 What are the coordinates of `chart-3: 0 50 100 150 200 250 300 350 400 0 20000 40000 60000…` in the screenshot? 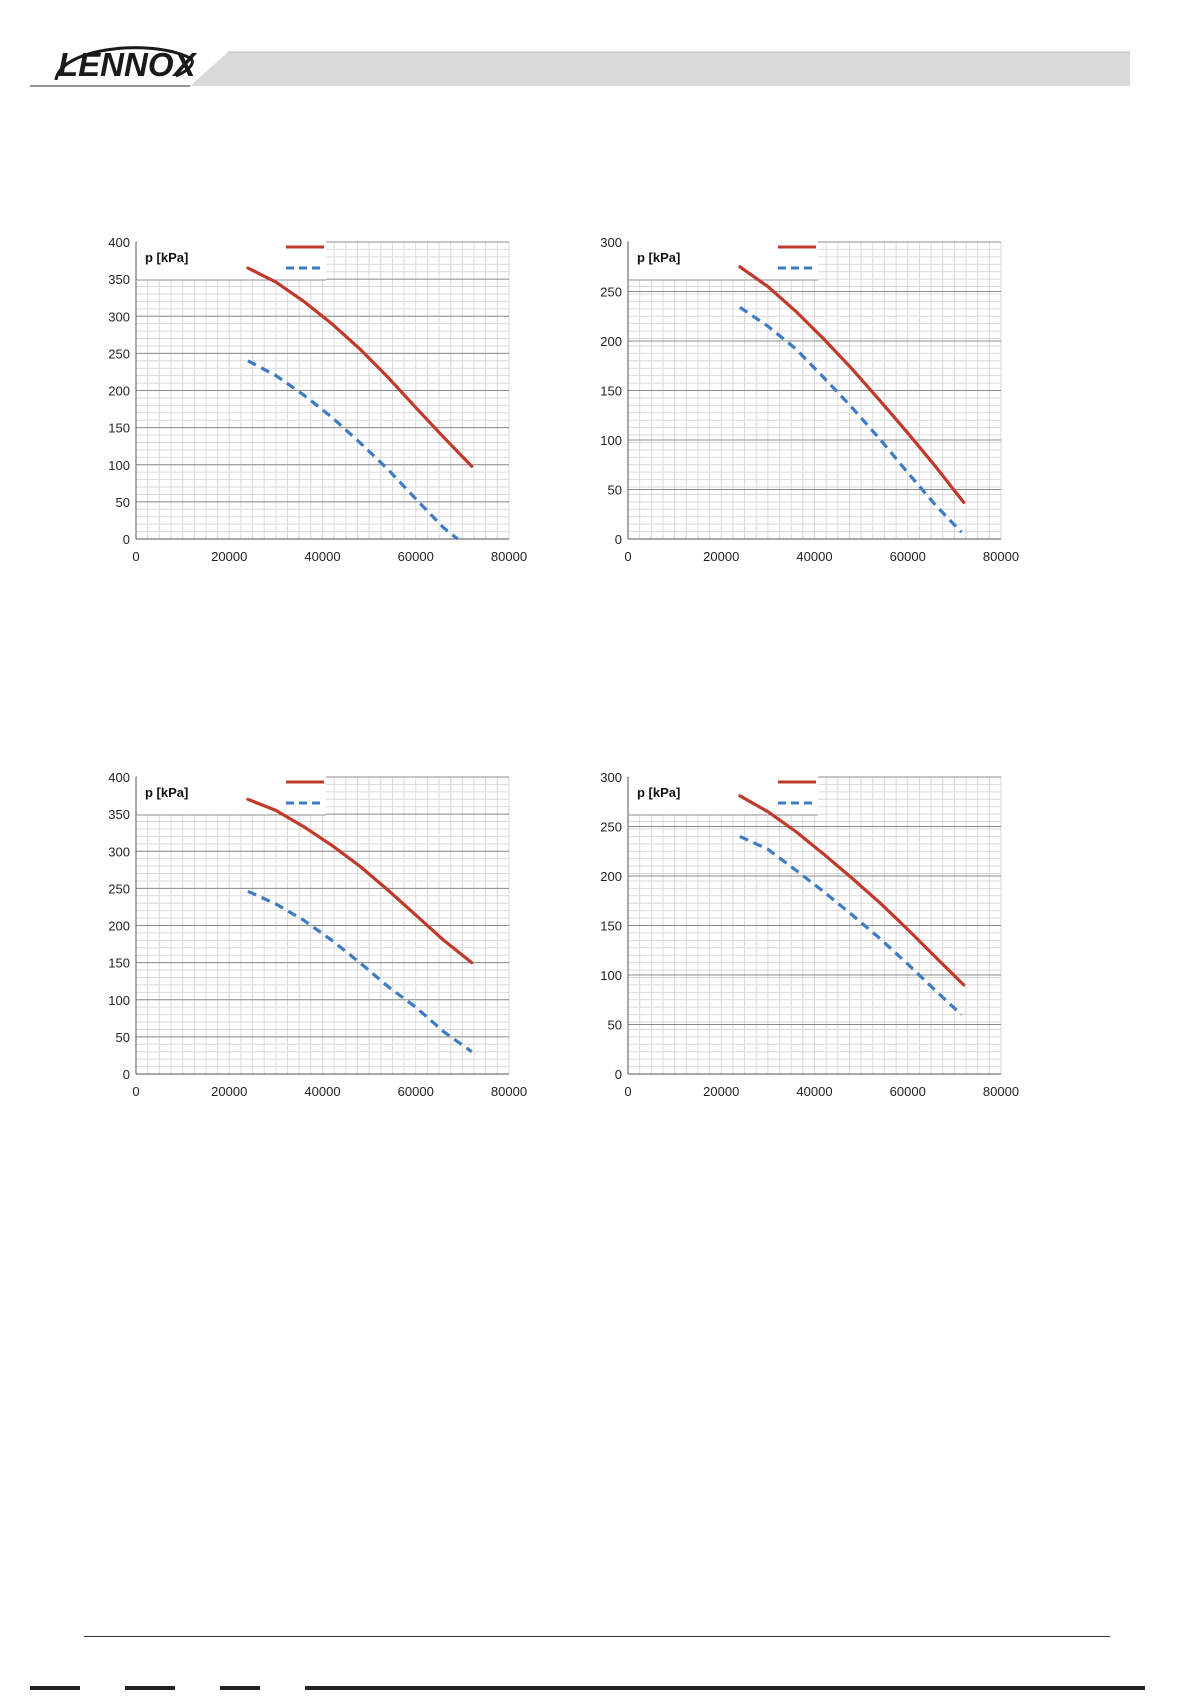 It's located at (315, 935).